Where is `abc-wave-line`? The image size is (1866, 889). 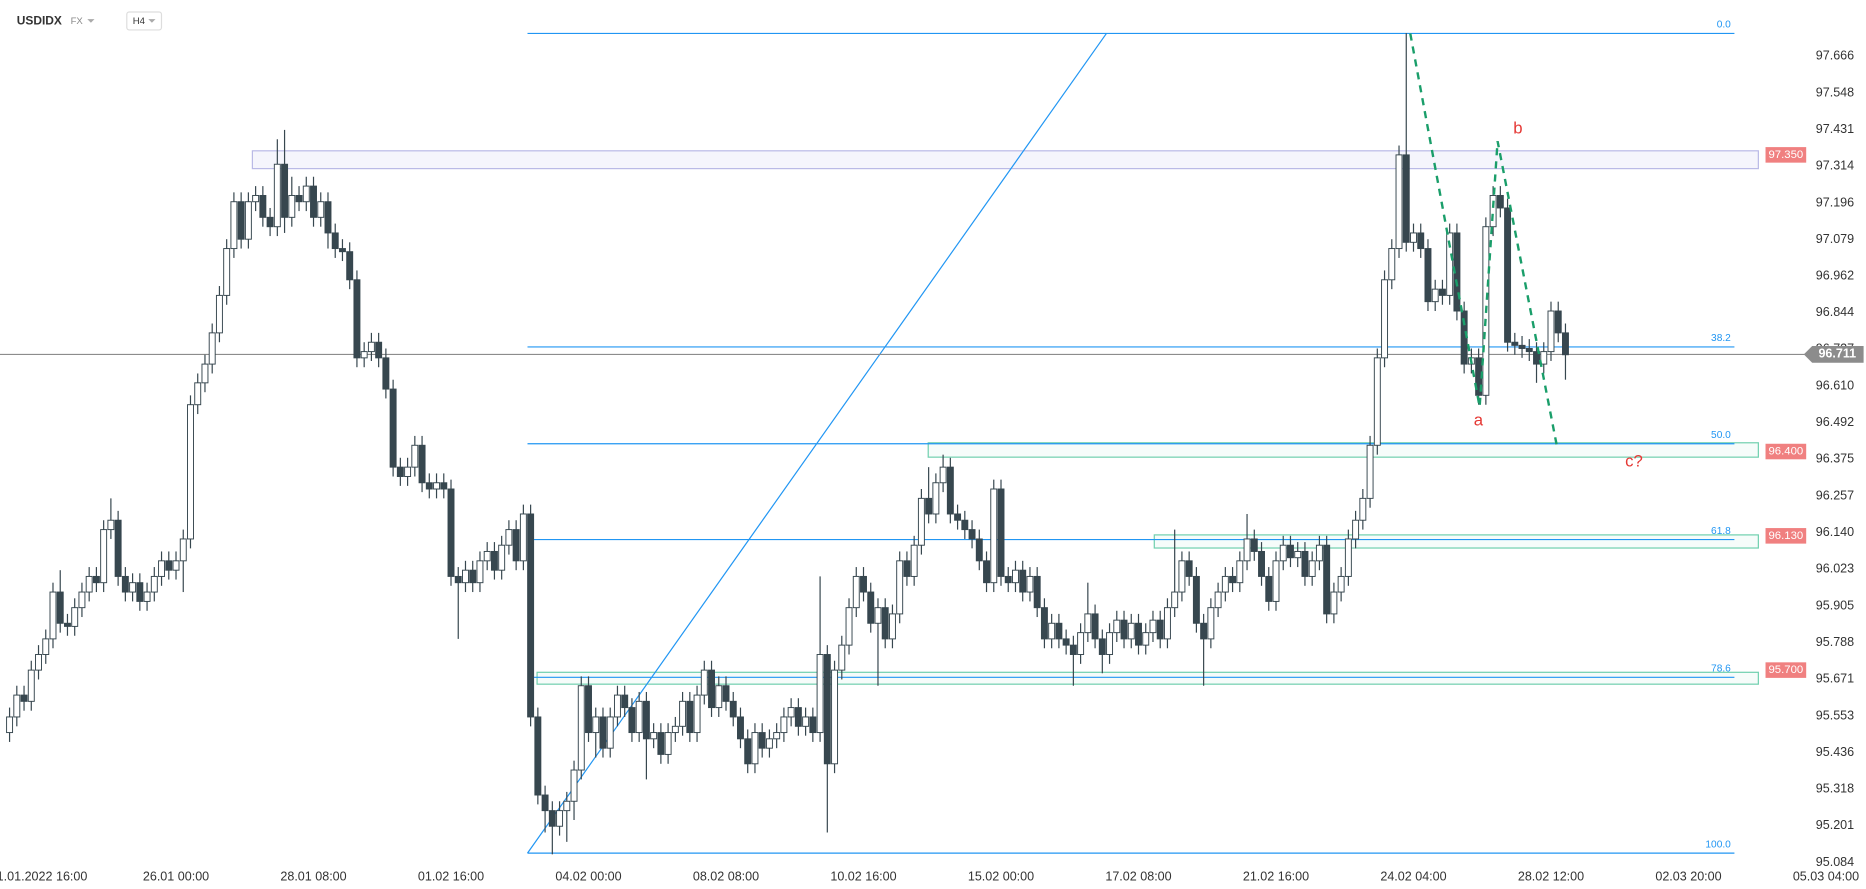
abc-wave-line is located at coordinates (1484, 241).